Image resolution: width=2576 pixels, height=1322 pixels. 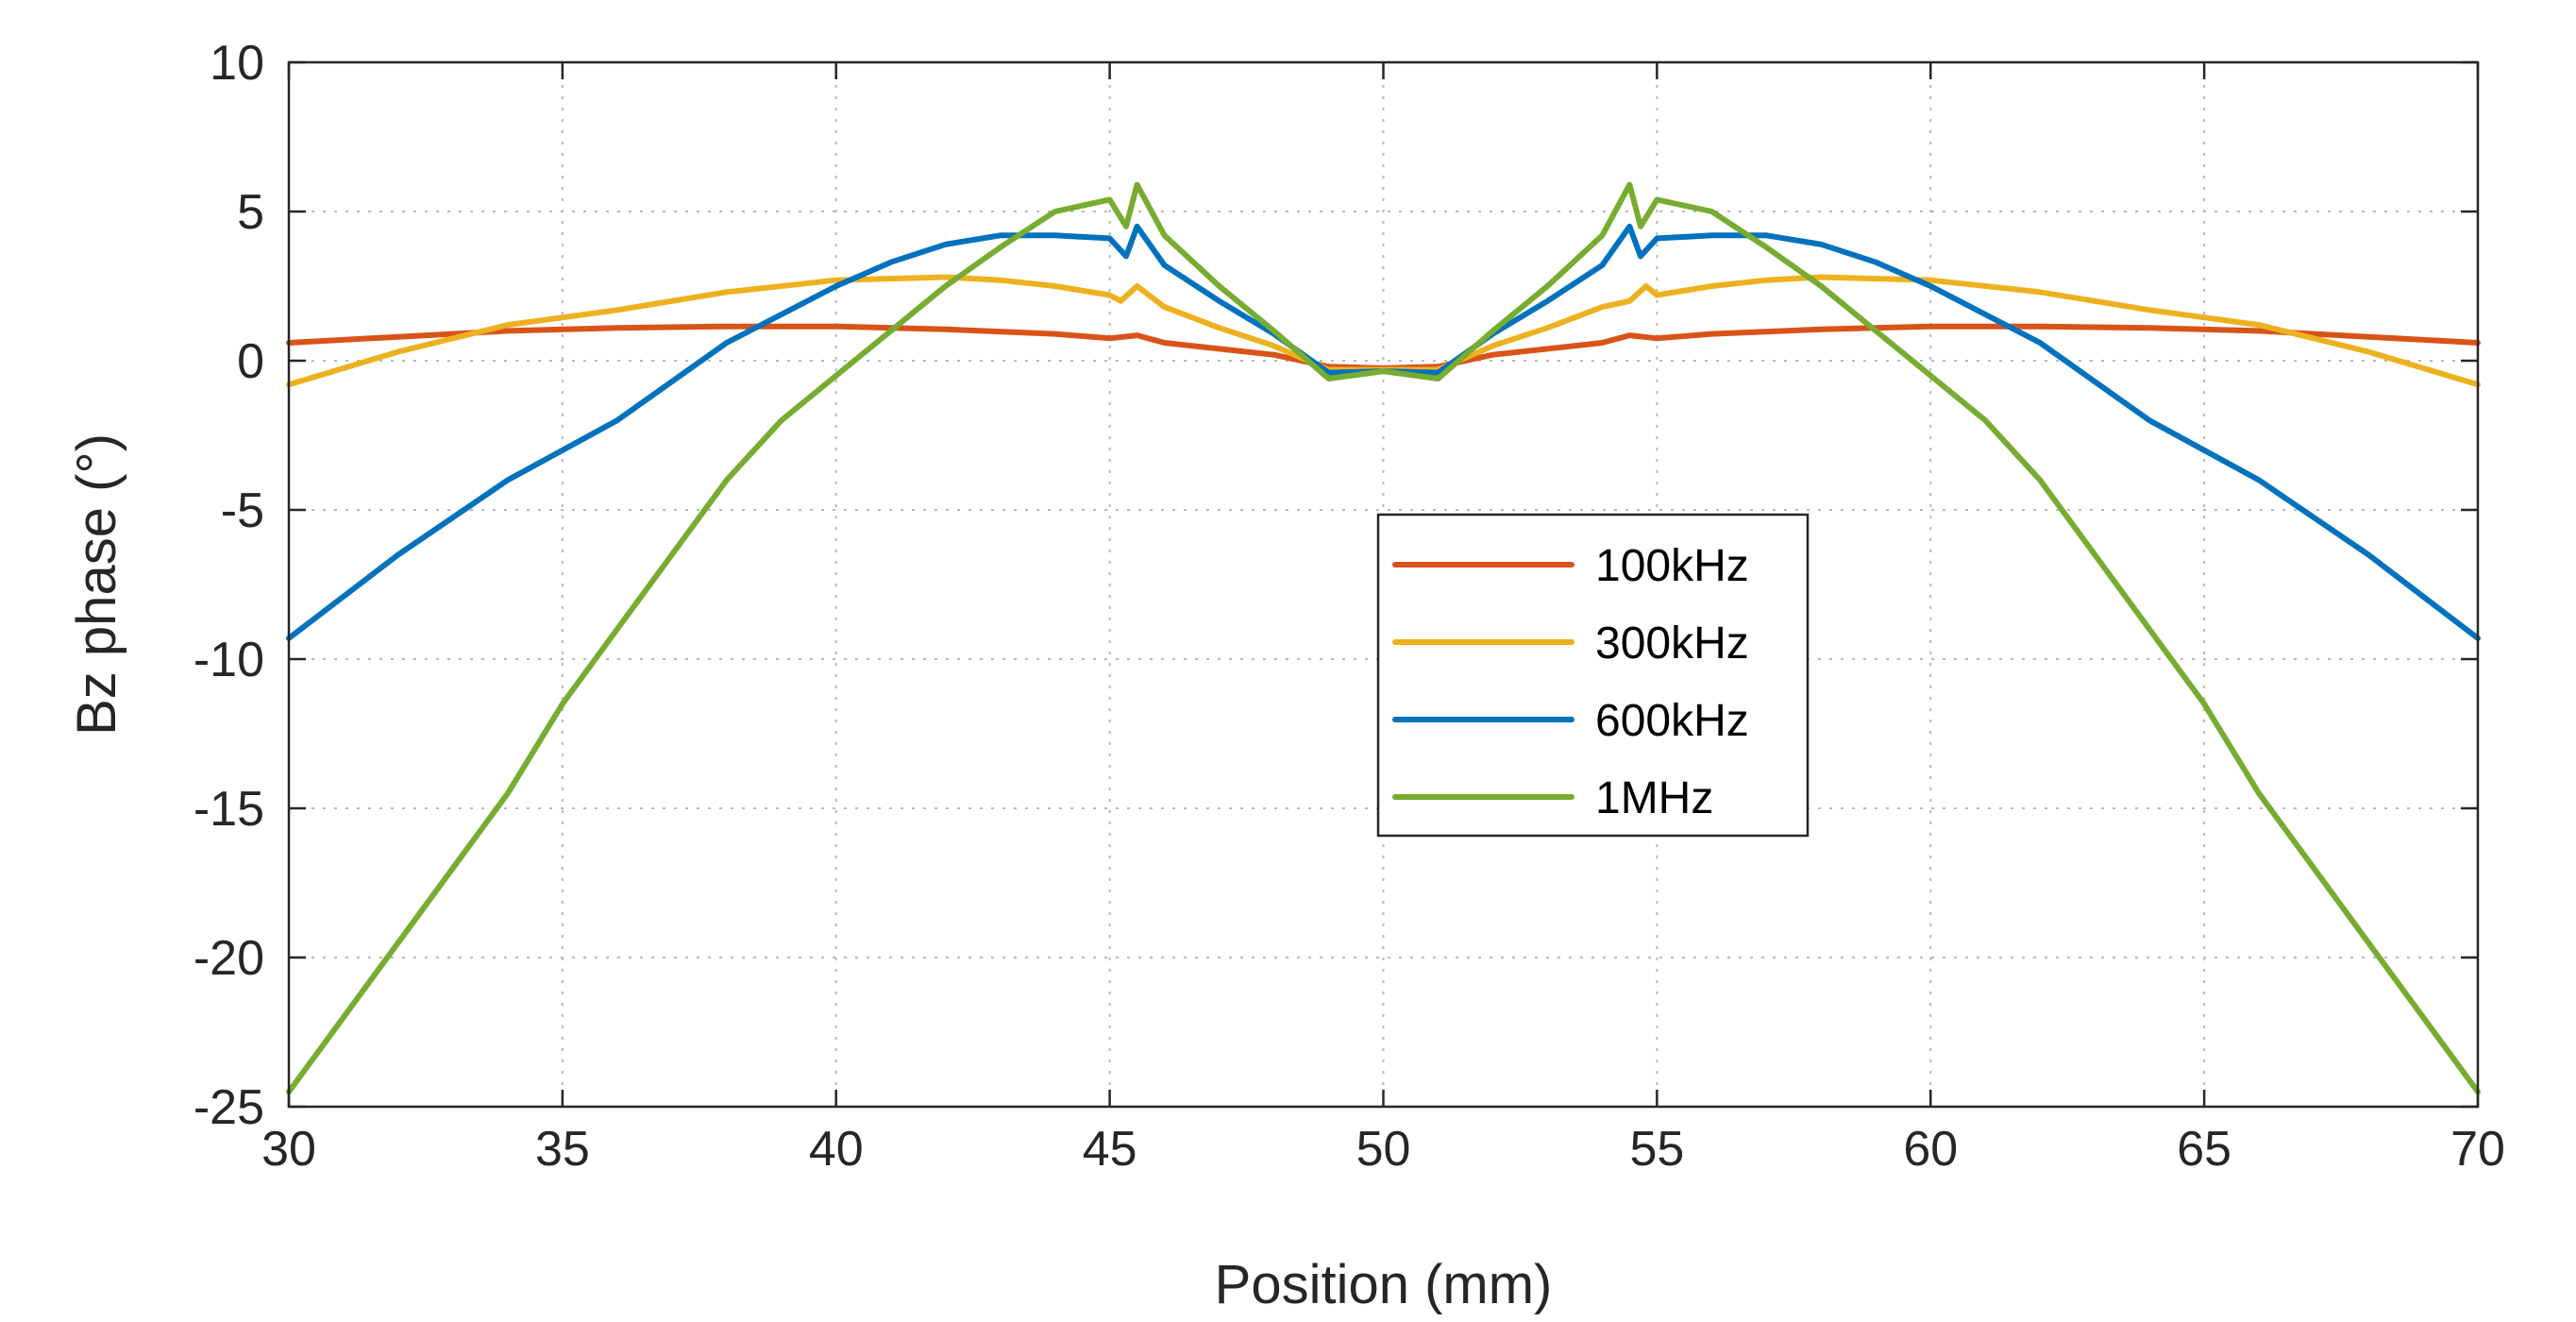 I want to click on x-tick-label: 35, so click(x=562, y=1149).